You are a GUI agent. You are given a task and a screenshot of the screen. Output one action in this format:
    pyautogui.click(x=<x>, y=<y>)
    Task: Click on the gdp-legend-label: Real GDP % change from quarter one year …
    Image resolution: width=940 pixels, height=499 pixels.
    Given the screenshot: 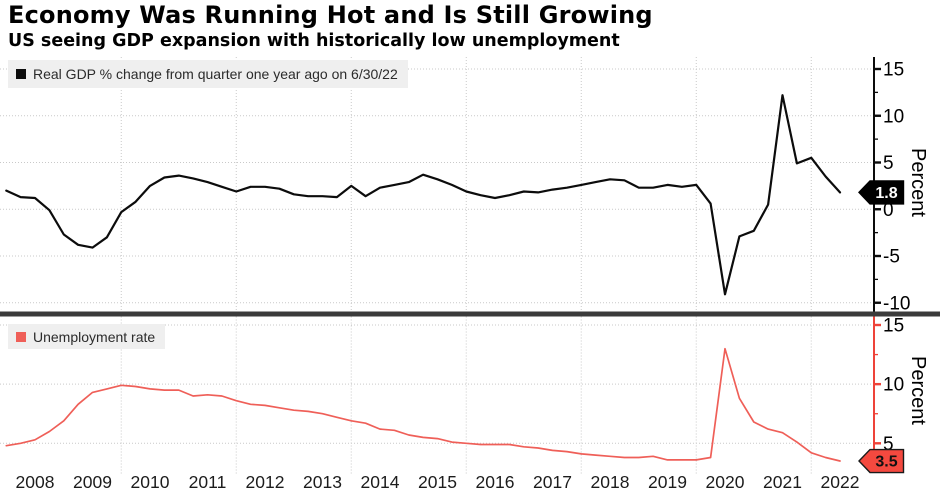 What is the action you would take?
    pyautogui.click(x=215, y=74)
    